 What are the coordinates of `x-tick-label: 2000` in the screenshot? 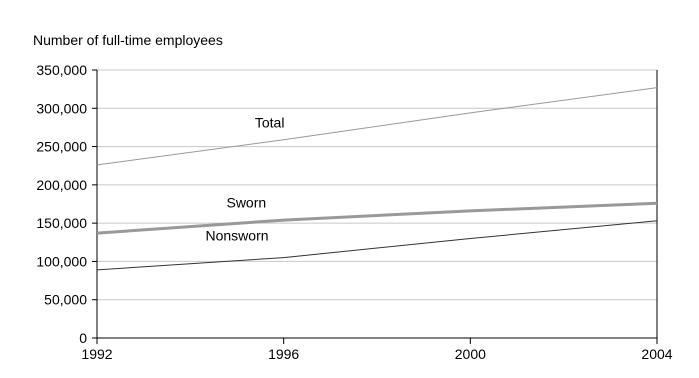 It's located at (470, 354).